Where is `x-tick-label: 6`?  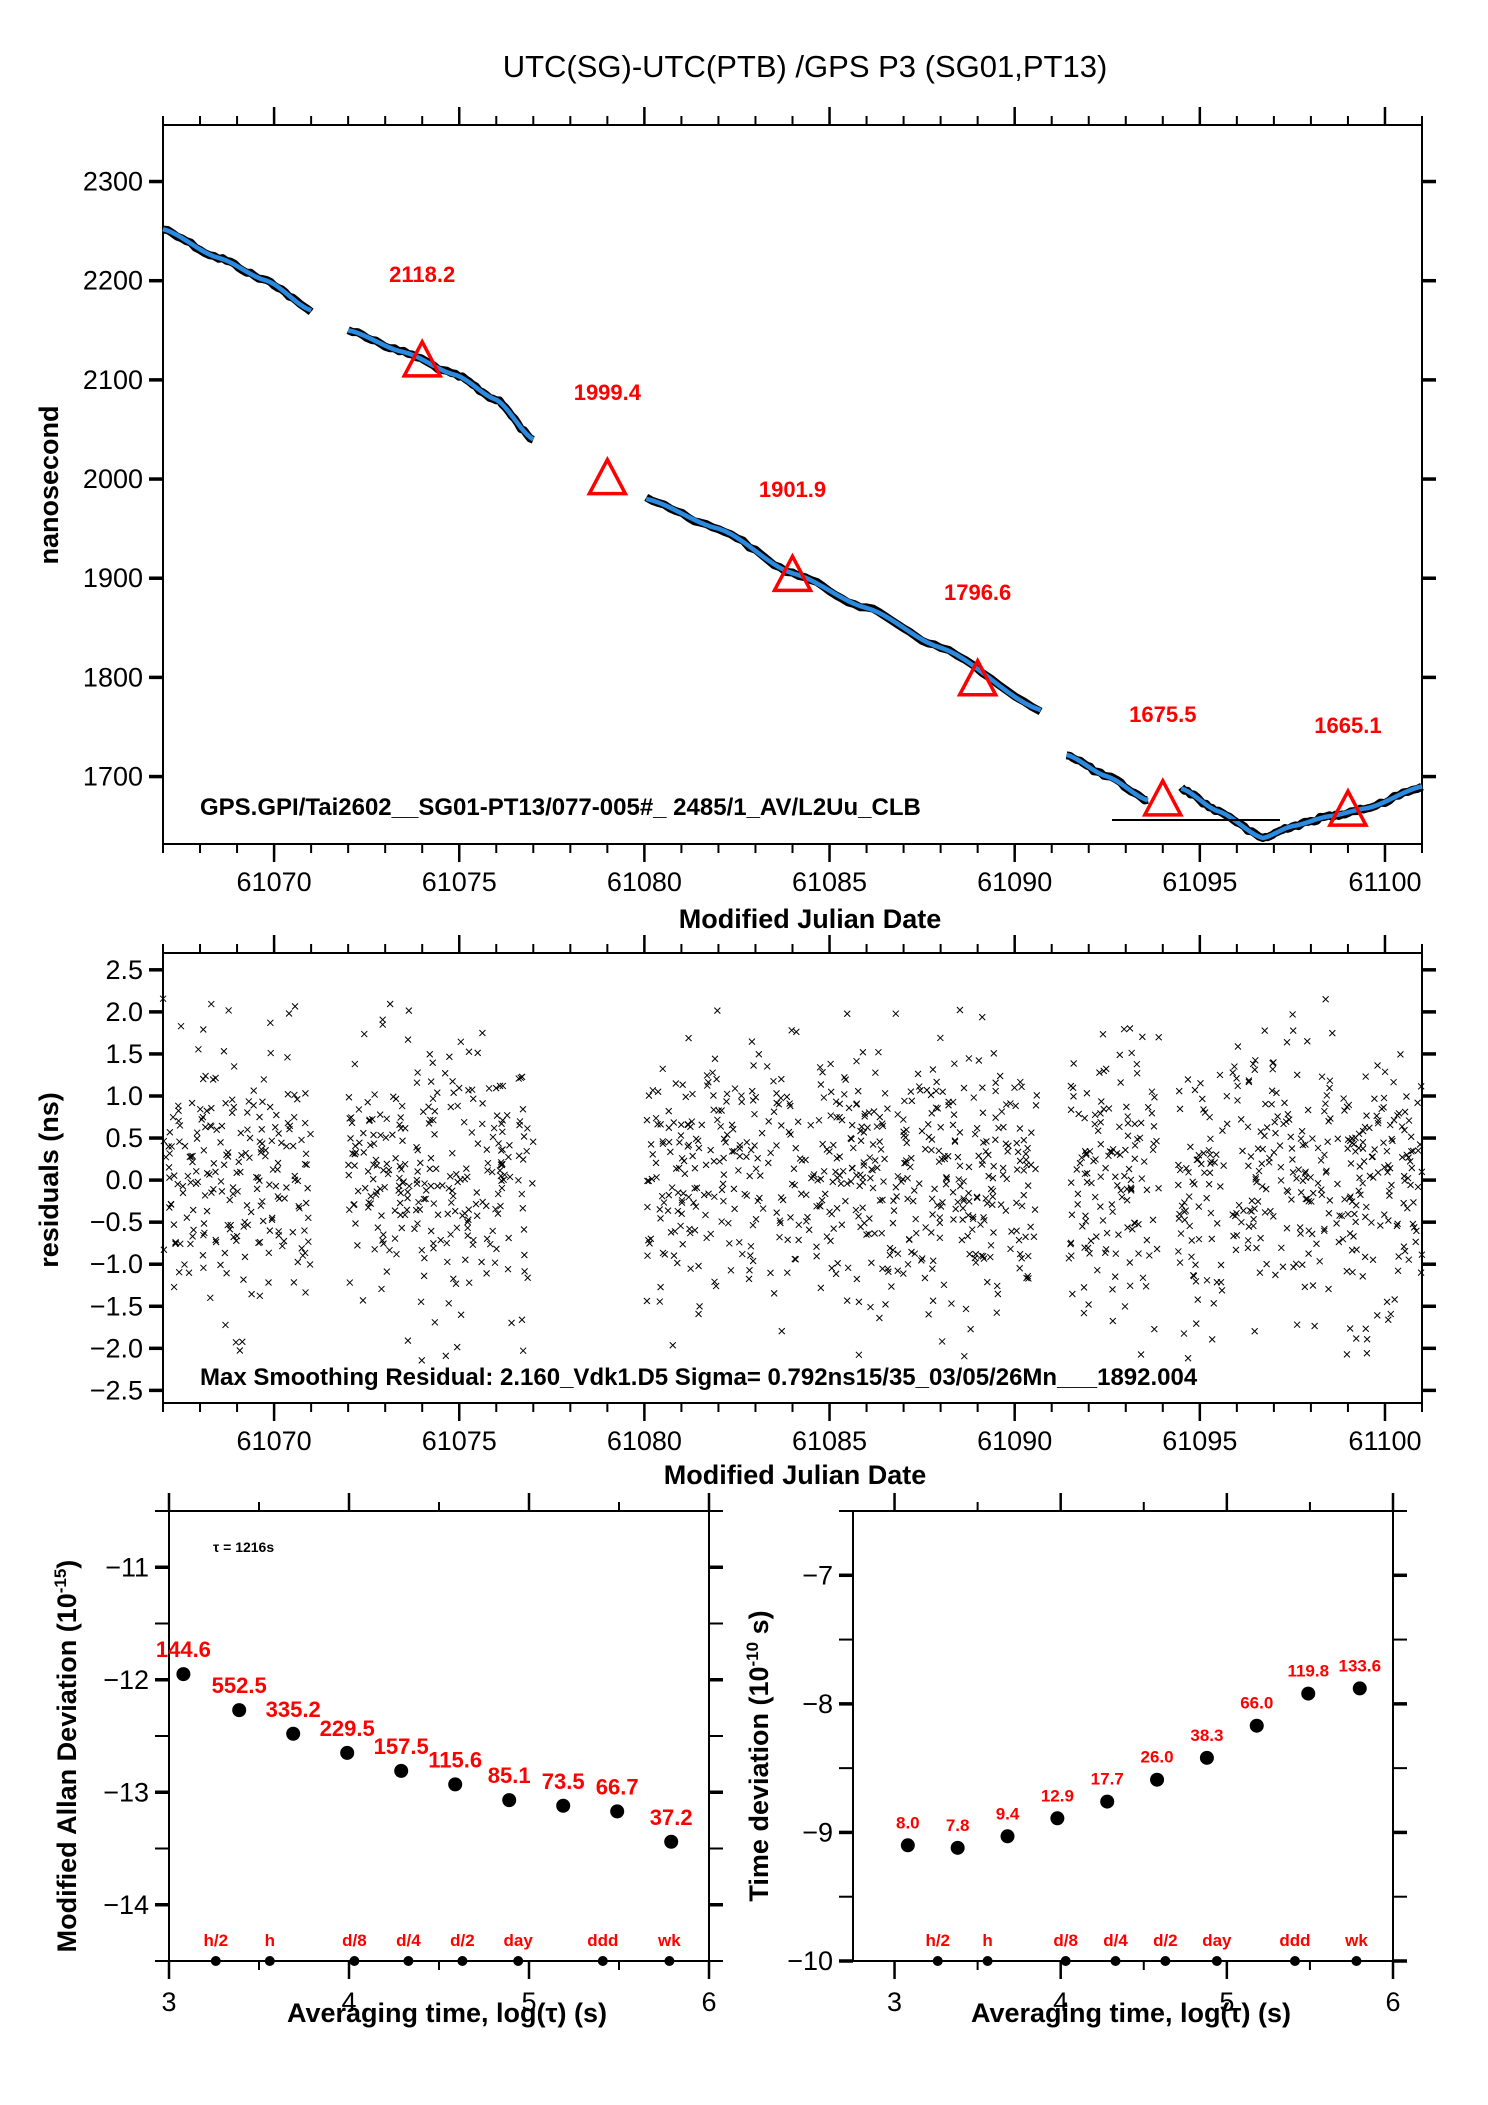
x-tick-label: 6 is located at coordinates (708, 2002).